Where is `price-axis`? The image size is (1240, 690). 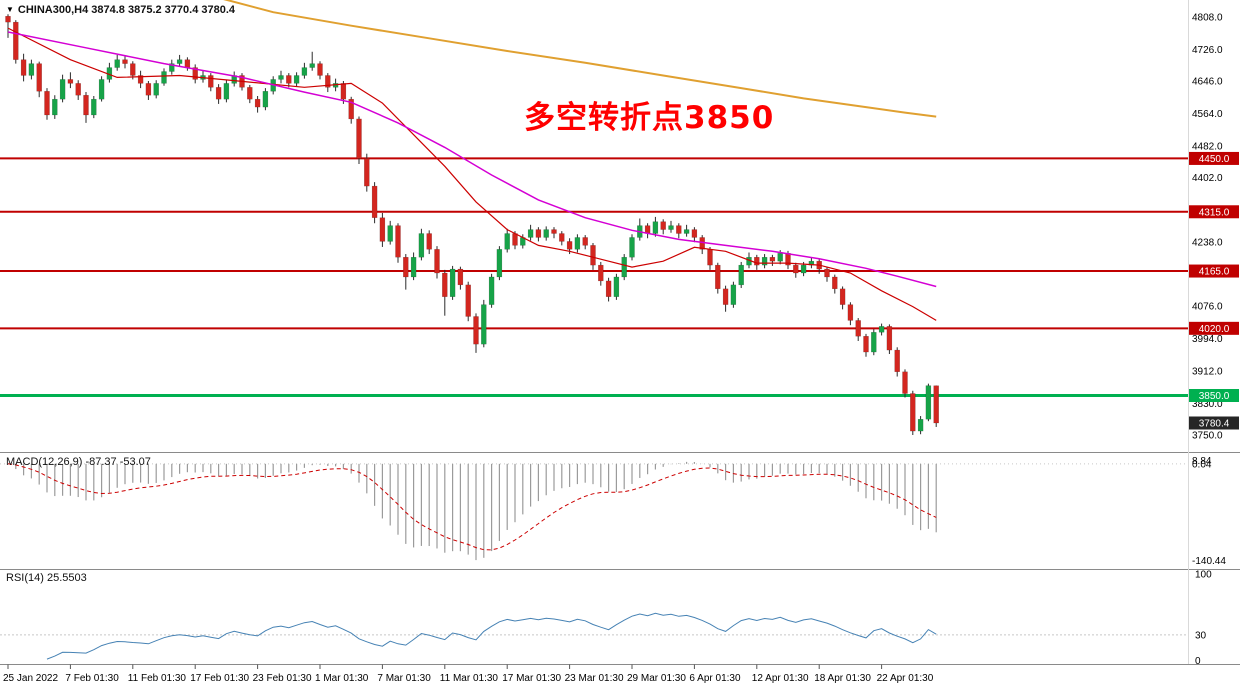
price-axis is located at coordinates (1214, 332).